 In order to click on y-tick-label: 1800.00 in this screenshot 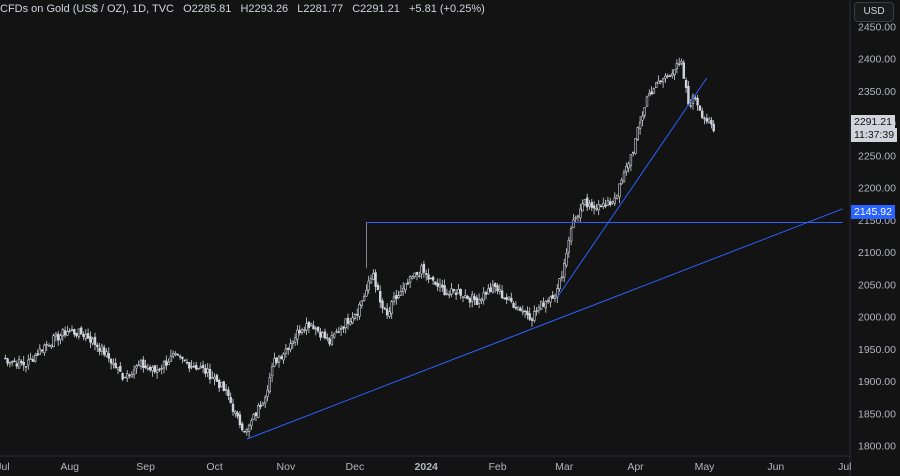, I will do `click(877, 447)`.